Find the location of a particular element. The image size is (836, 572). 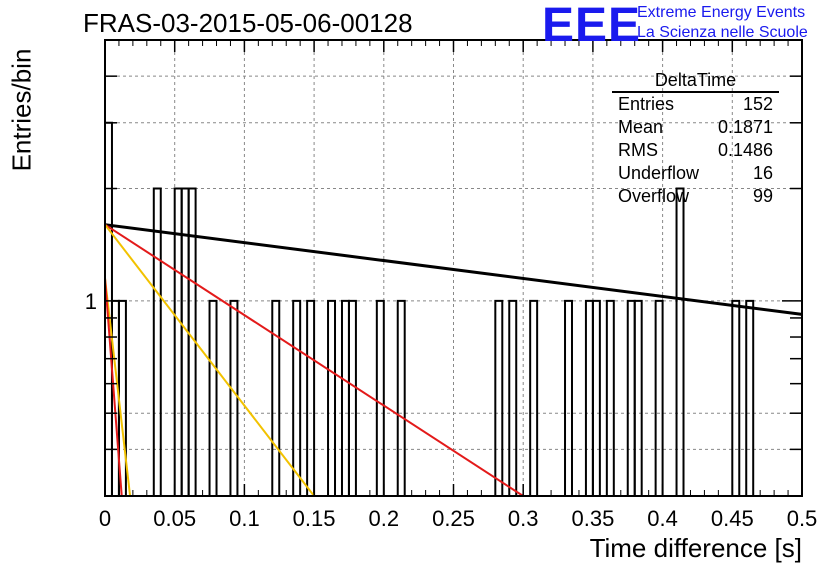

stats-label: Entries is located at coordinates (646, 104).